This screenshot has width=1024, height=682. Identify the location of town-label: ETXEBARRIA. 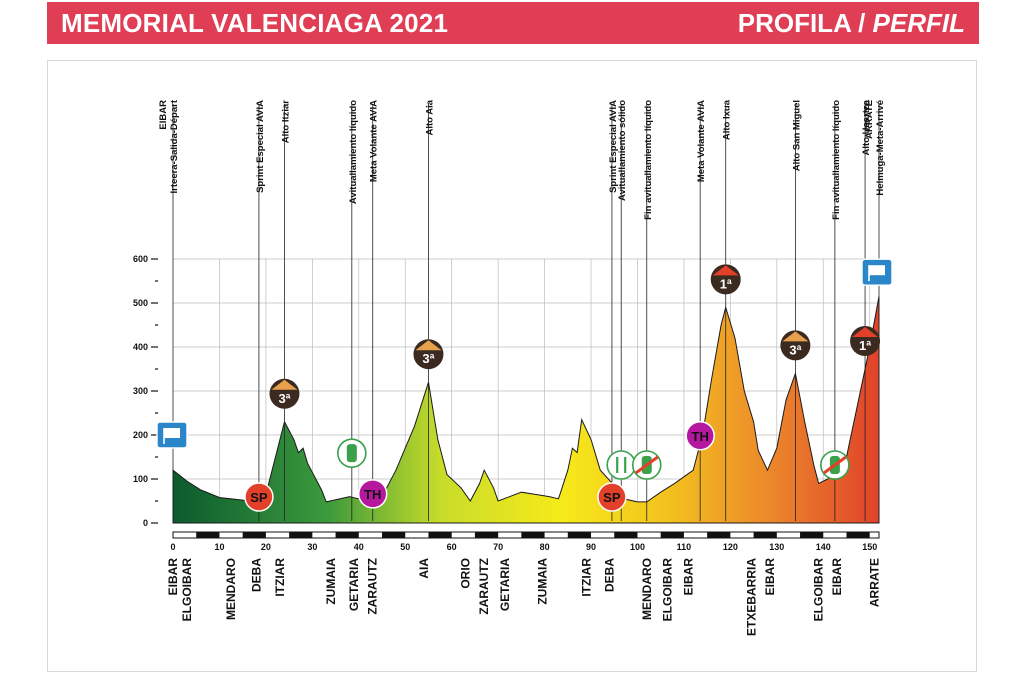
(751, 597).